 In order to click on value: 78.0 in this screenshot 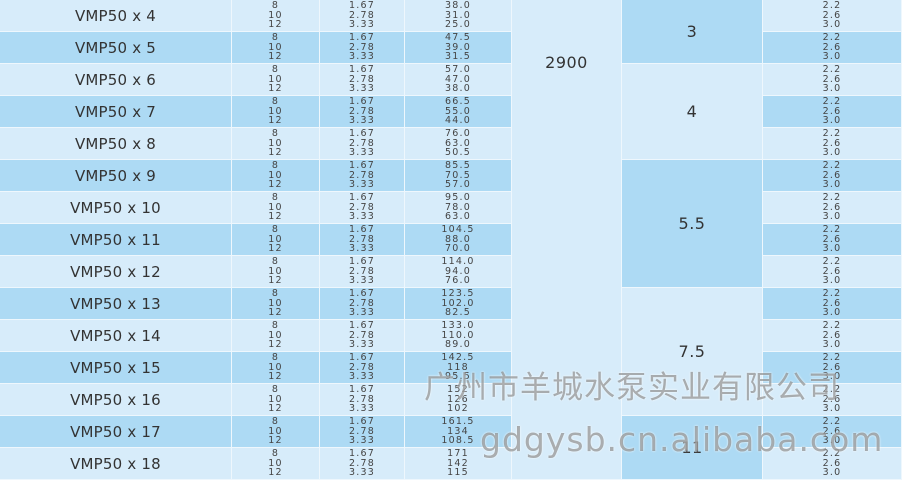, I will do `click(458, 207)`.